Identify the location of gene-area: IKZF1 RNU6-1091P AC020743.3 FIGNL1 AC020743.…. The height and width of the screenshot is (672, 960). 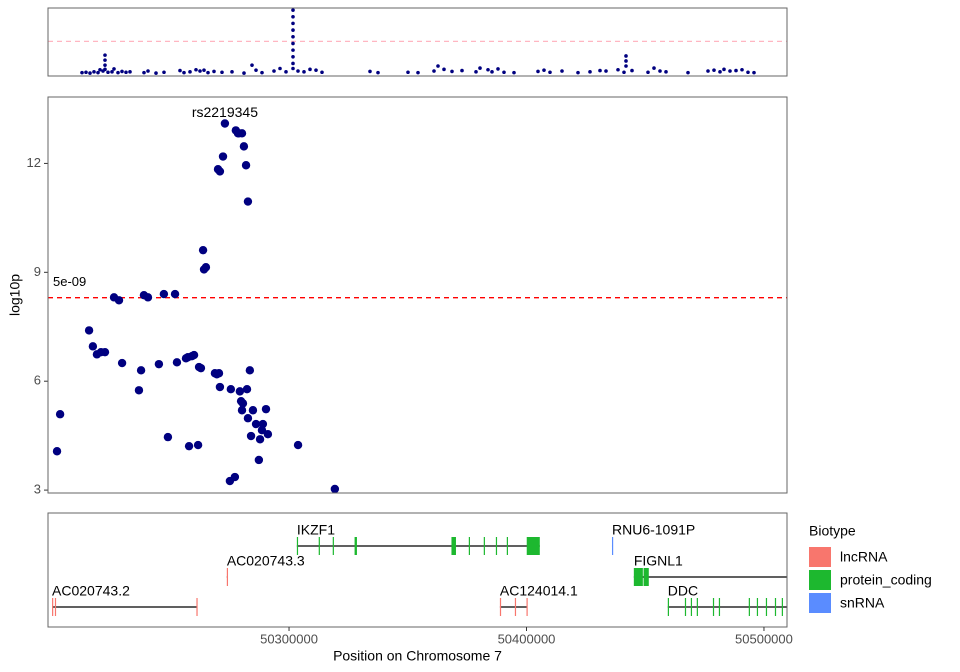
(419, 569).